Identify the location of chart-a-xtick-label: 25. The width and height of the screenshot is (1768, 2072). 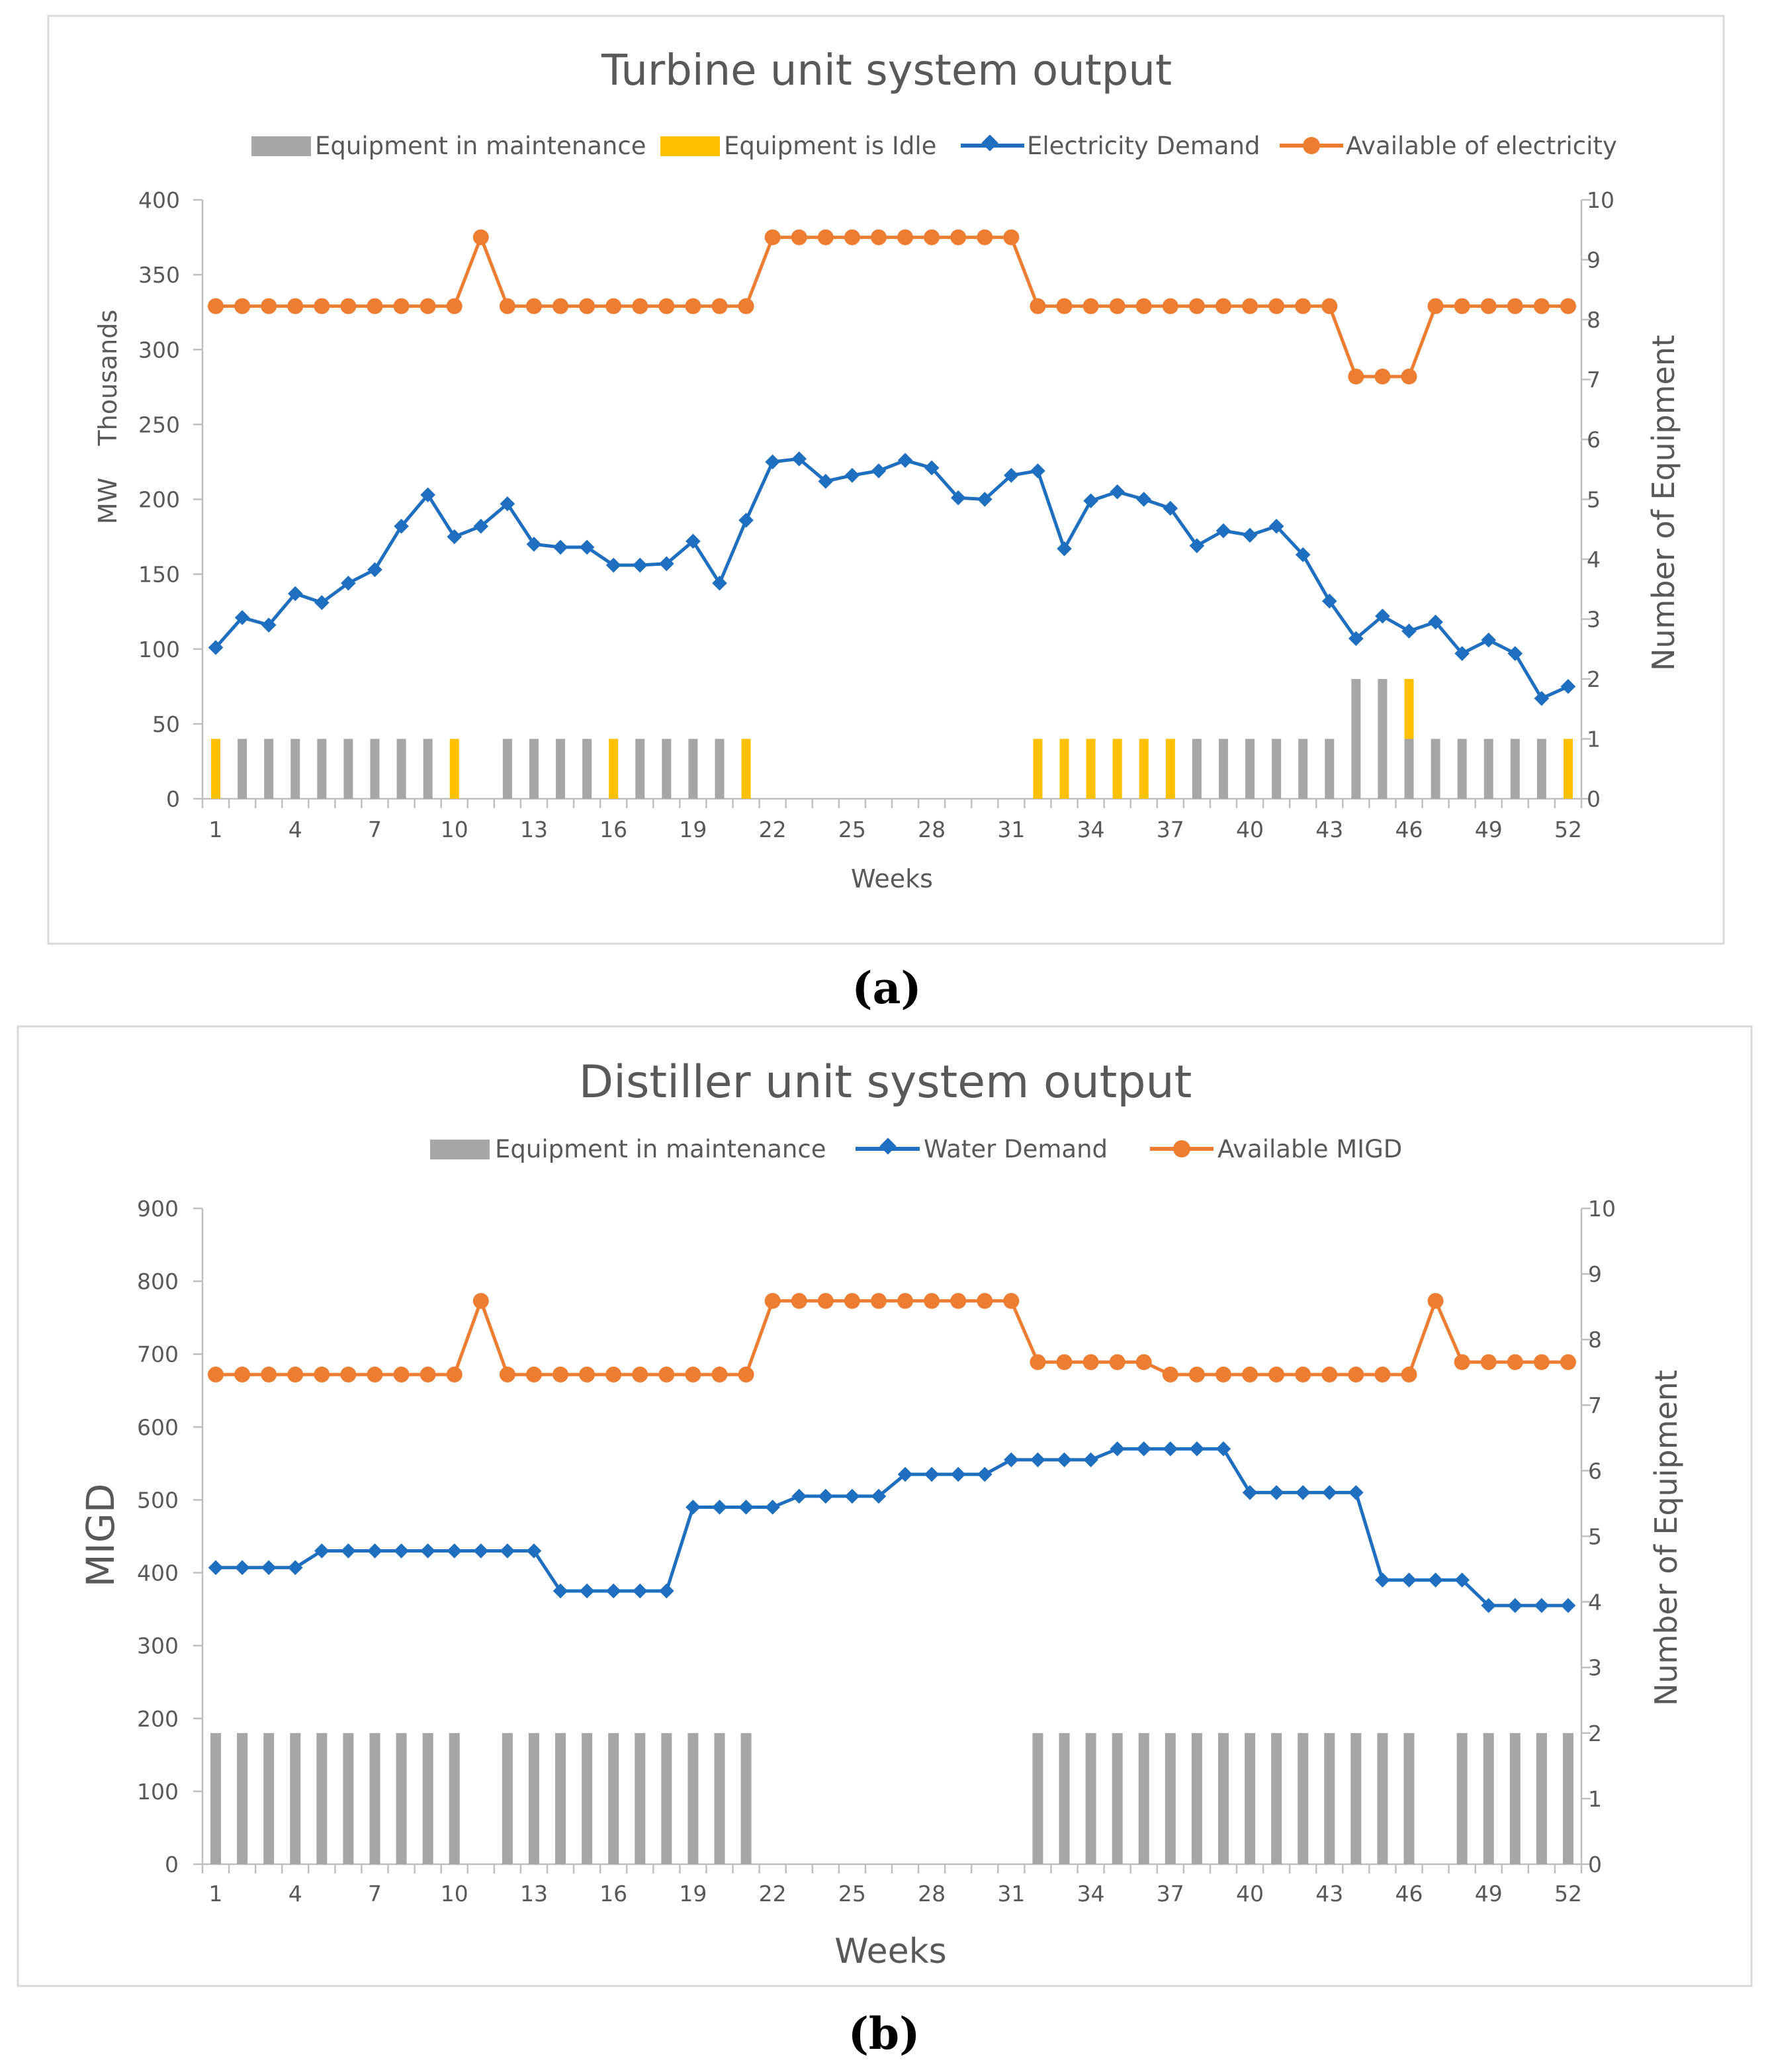
(852, 829).